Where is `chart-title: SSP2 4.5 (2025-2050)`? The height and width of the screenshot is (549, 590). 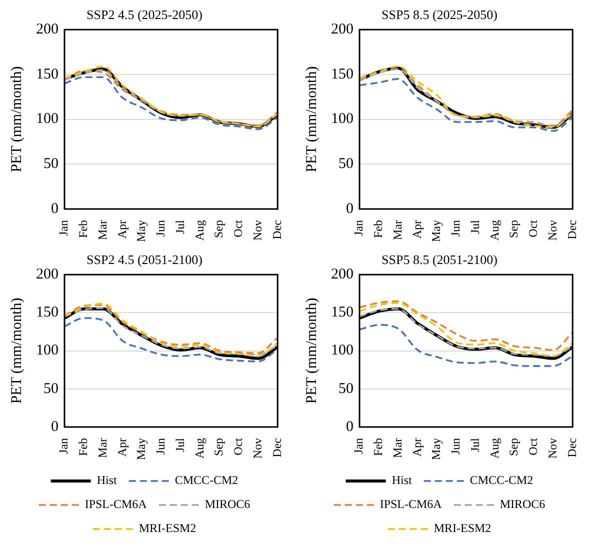
chart-title: SSP2 4.5 (2025-2050) is located at coordinates (144, 14).